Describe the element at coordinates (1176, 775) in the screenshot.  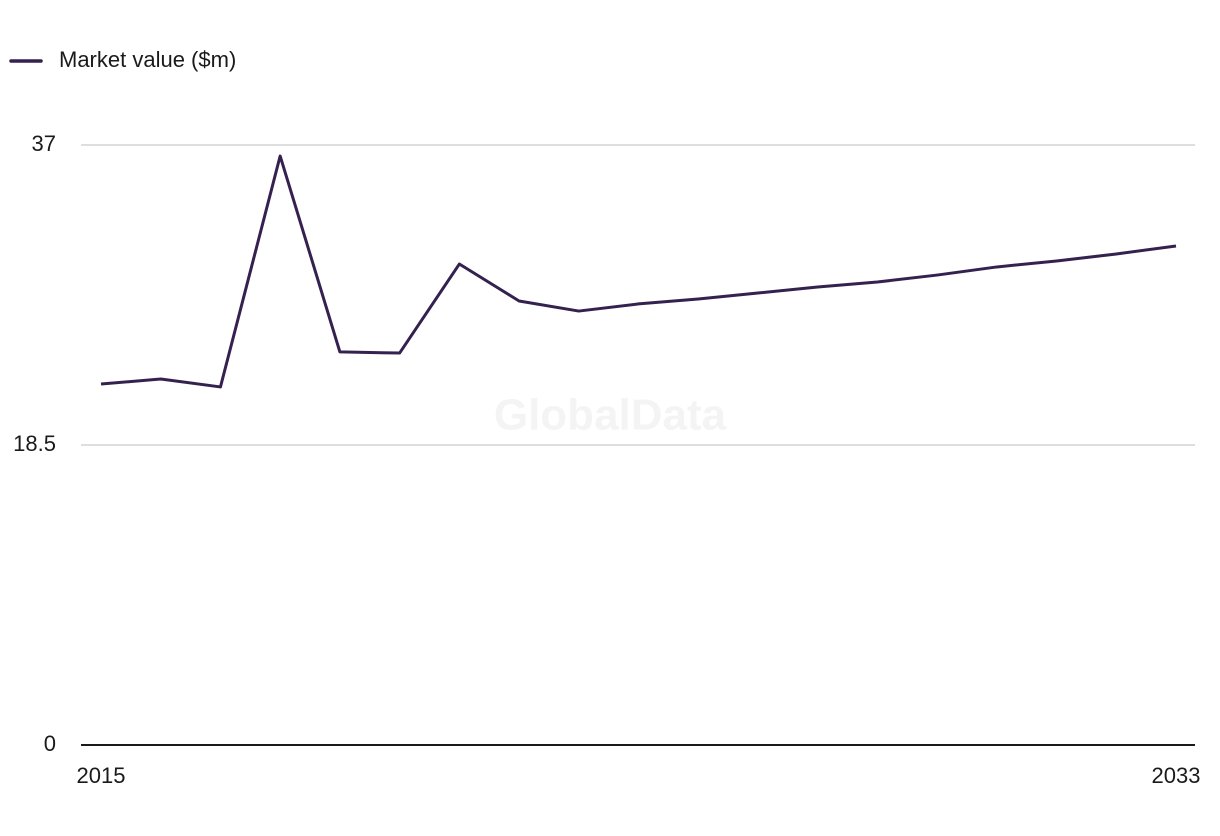
I see `x-tick-label: 2033` at that location.